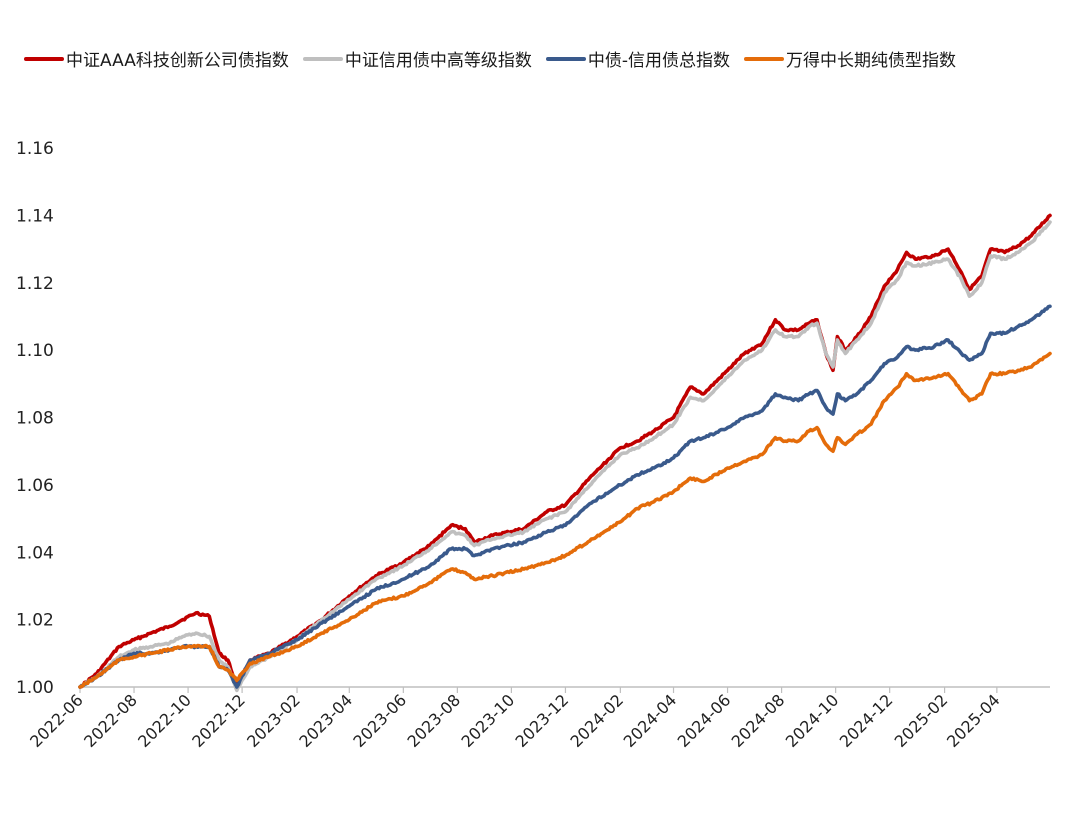 The image size is (1080, 824). Describe the element at coordinates (273, 720) in the screenshot. I see `x-tick-label: 2023-02` at that location.